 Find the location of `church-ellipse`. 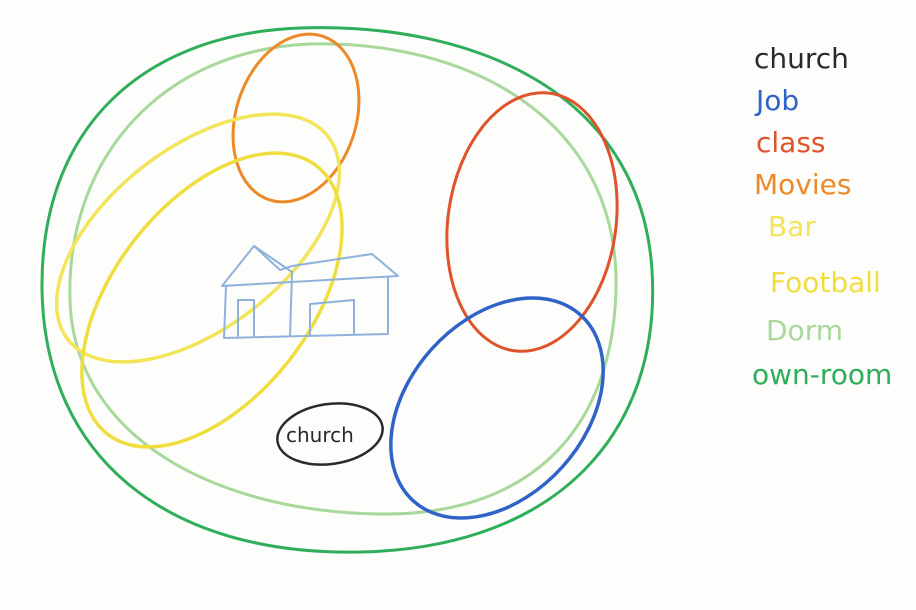

church-ellipse is located at coordinates (330, 434).